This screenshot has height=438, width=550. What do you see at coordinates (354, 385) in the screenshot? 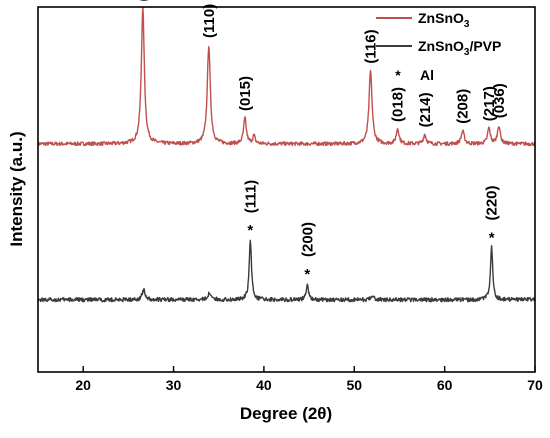
I see `x-tick-label: 50` at bounding box center [354, 385].